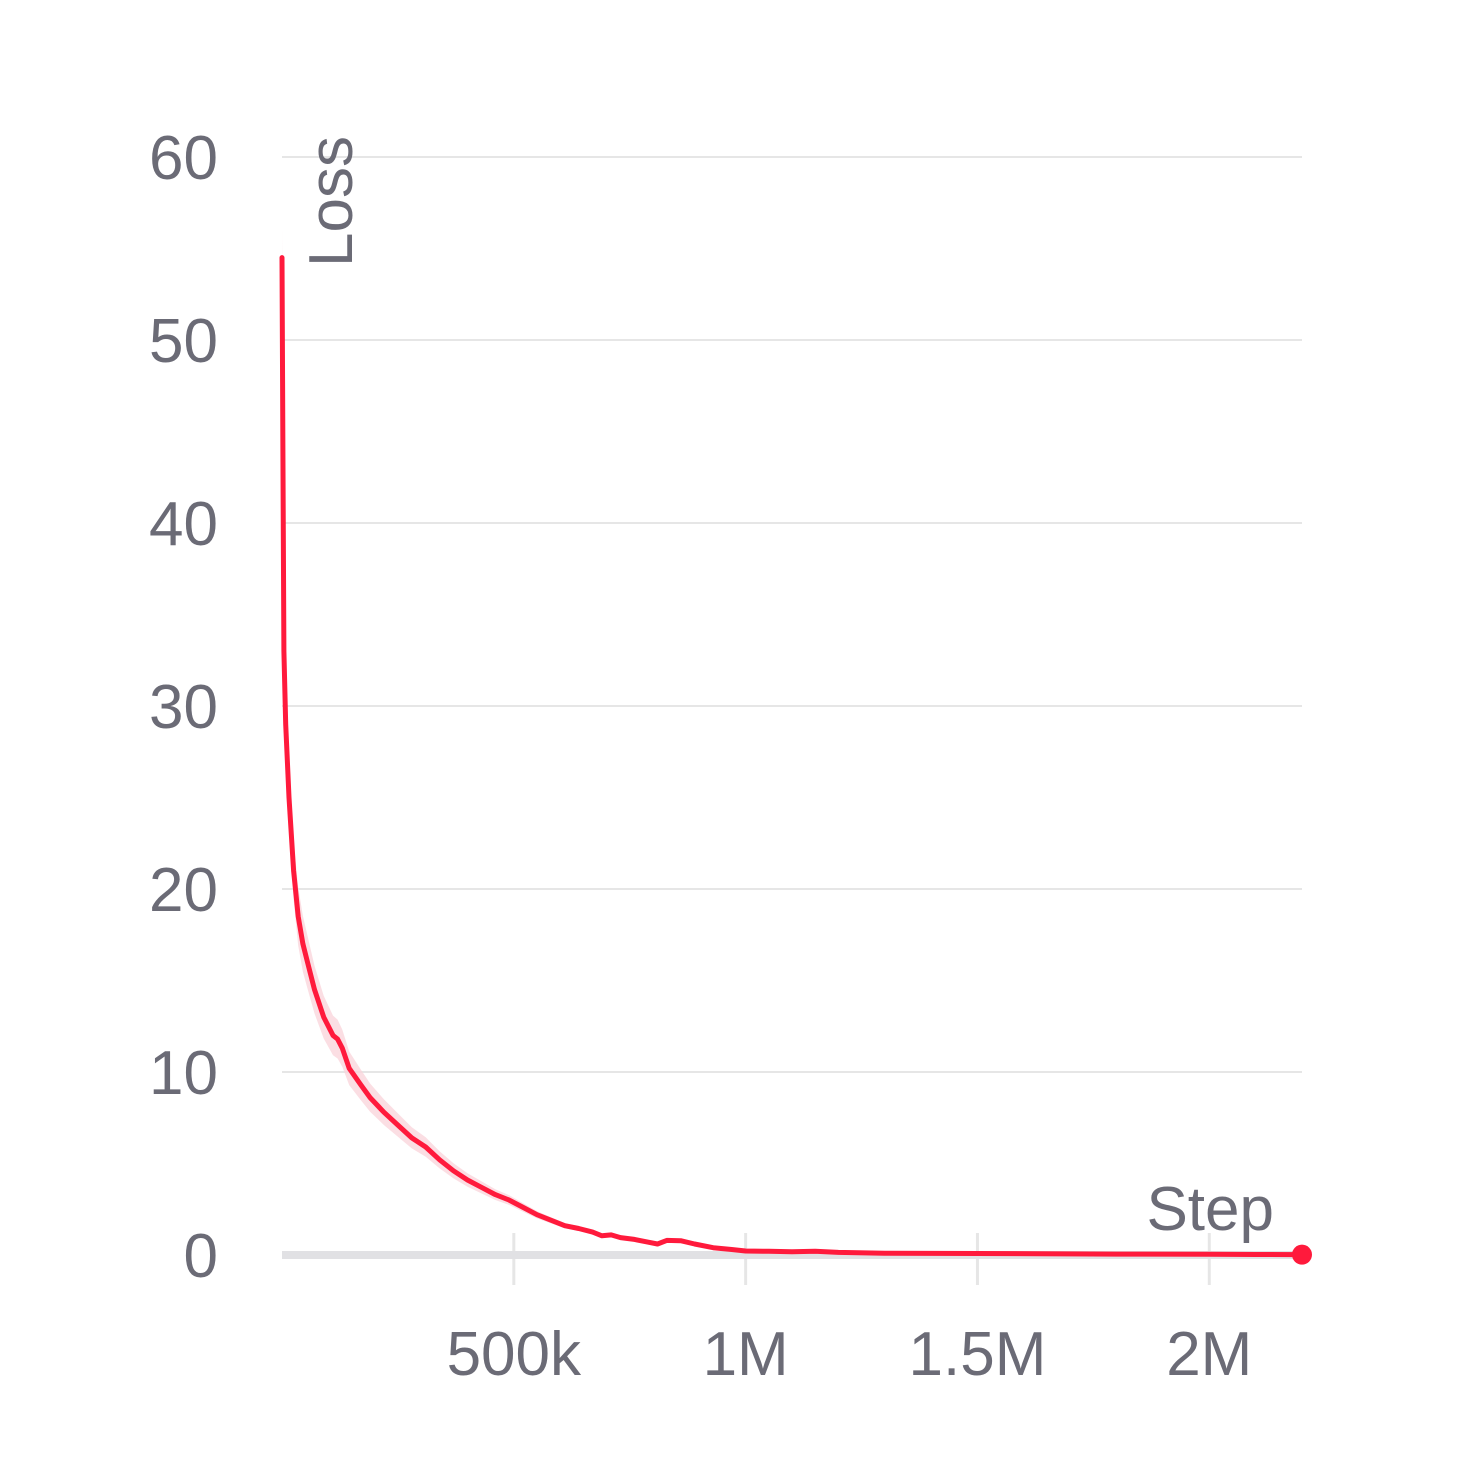  Describe the element at coordinates (183, 1073) in the screenshot. I see `y-tick-label: 10` at that location.